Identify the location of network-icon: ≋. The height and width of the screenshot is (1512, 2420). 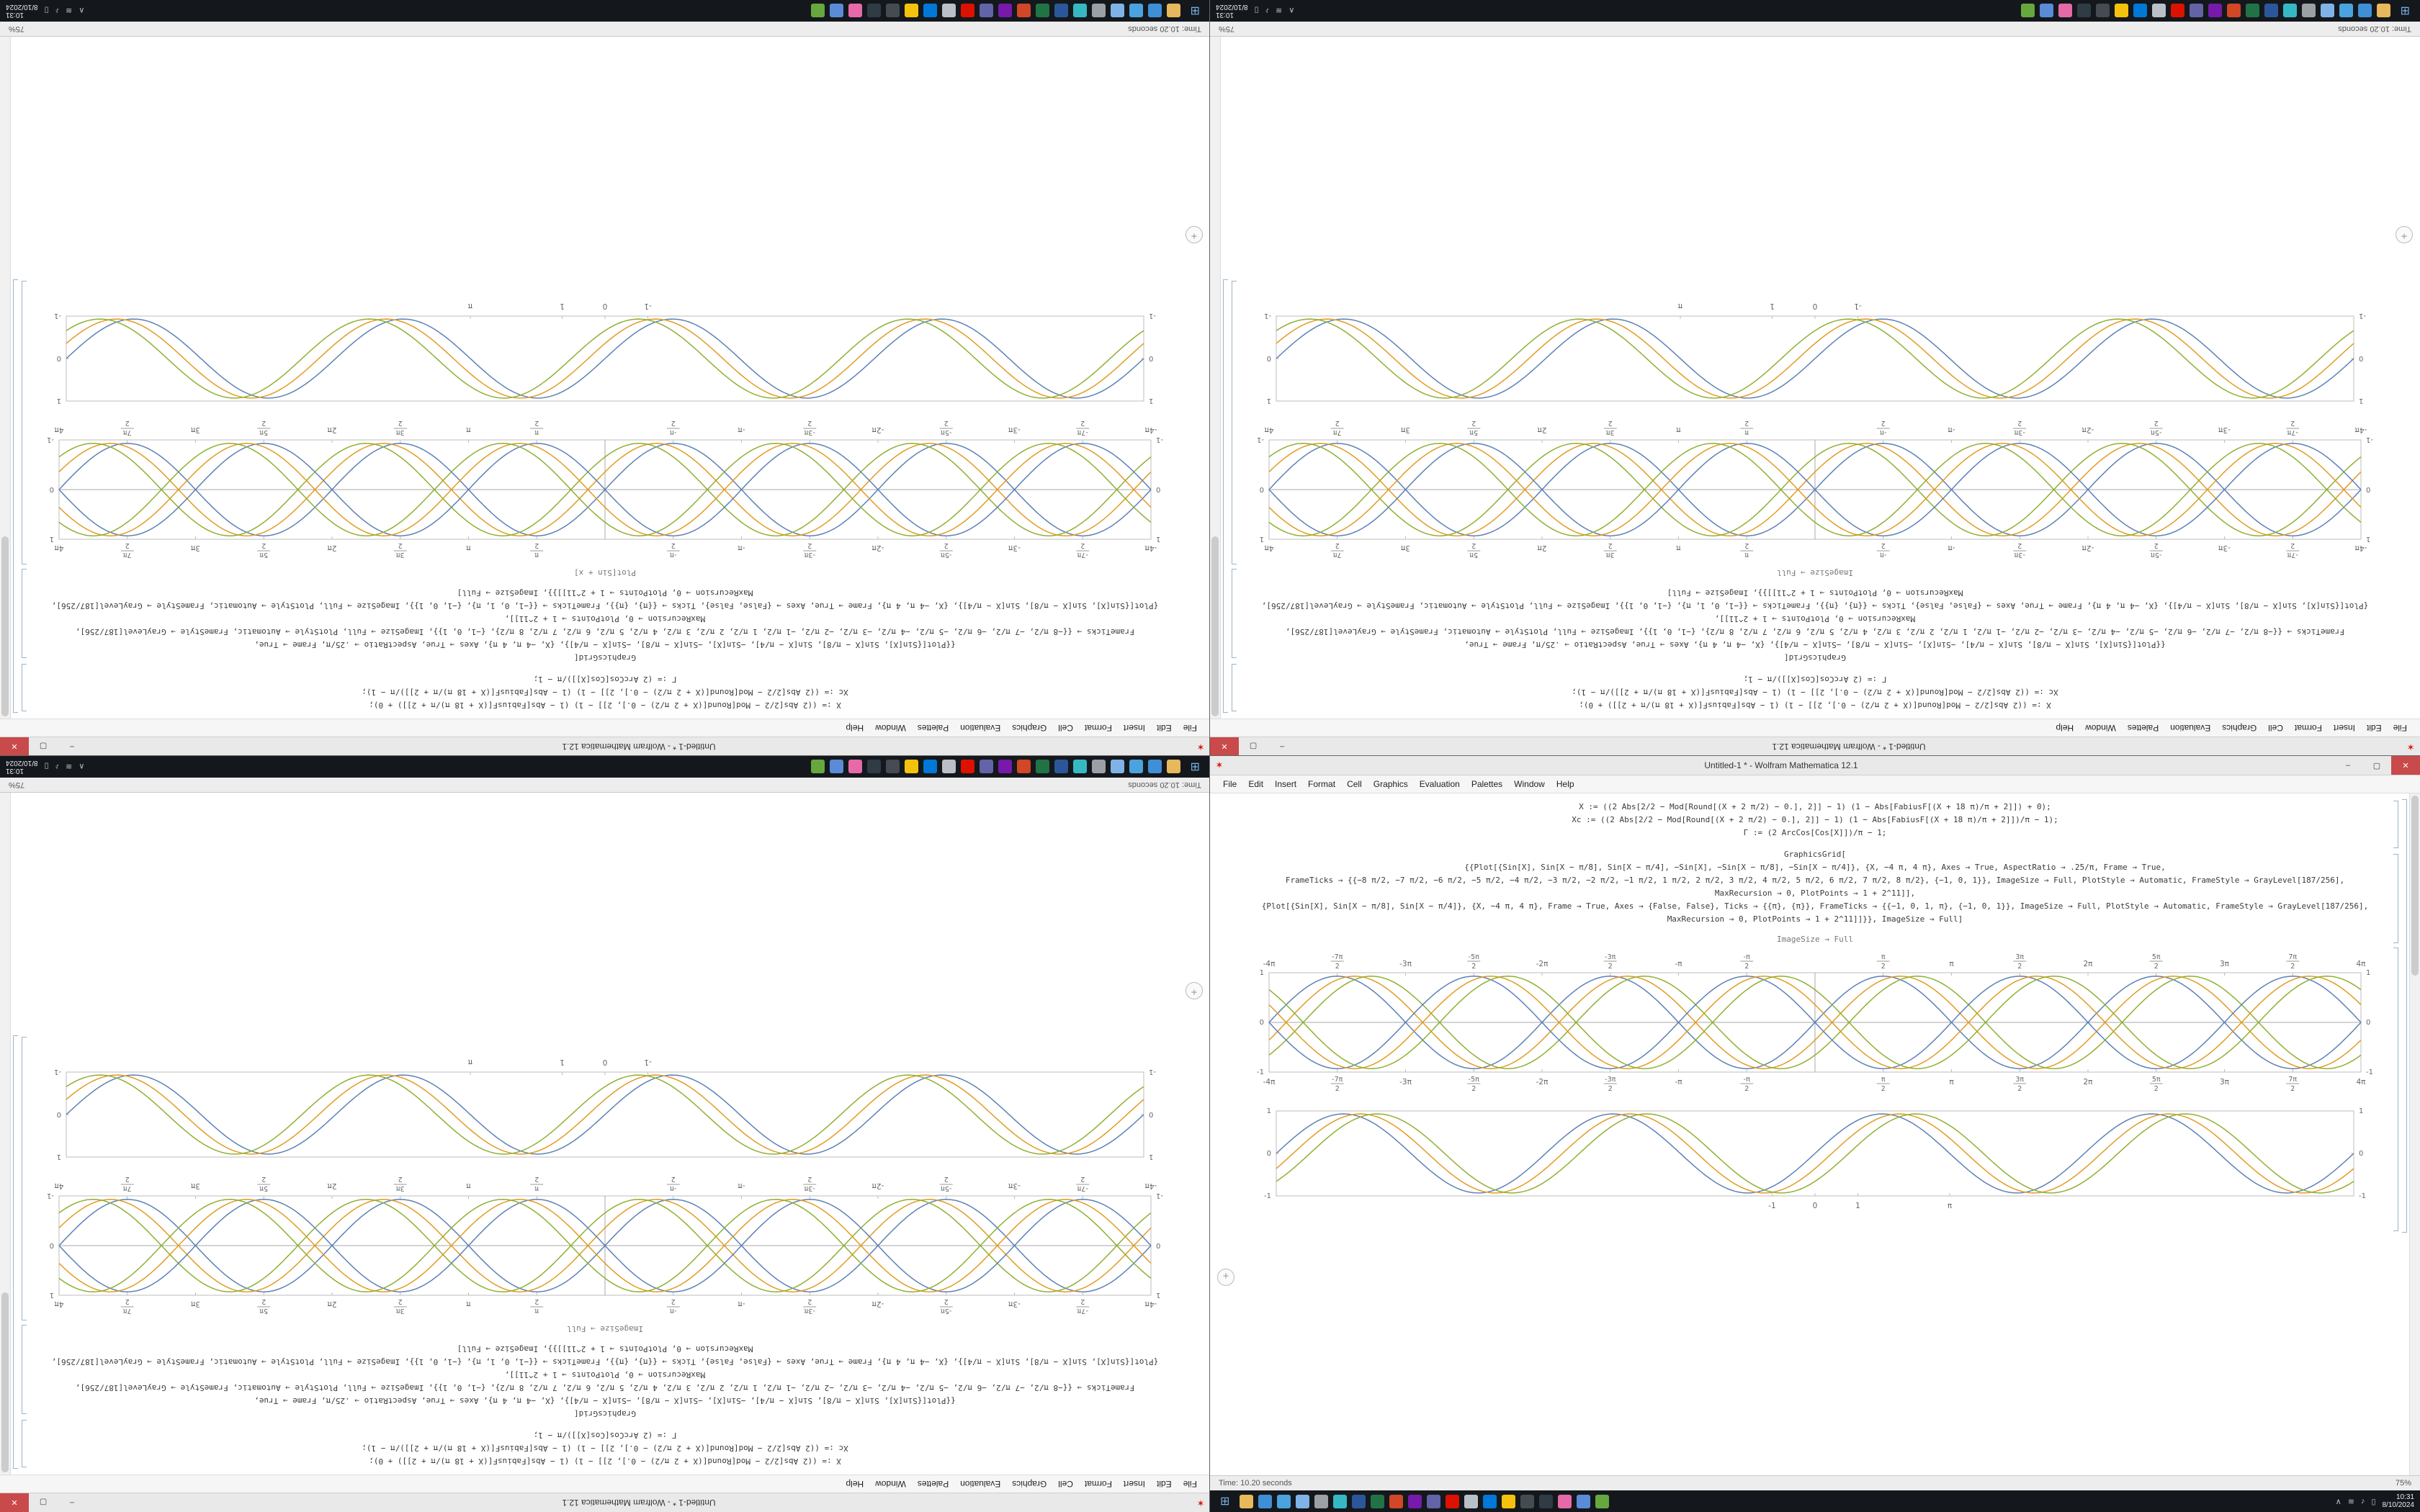
(69, 10).